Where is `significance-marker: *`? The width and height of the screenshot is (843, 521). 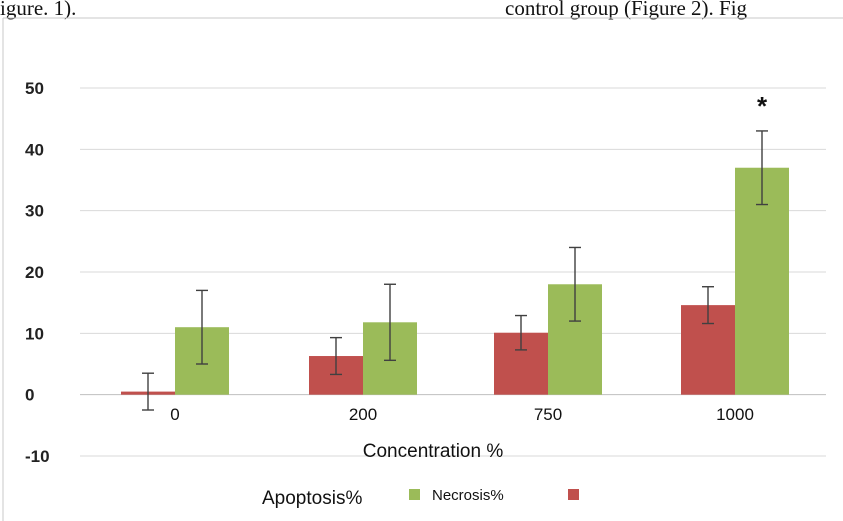
significance-marker: * is located at coordinates (762, 106).